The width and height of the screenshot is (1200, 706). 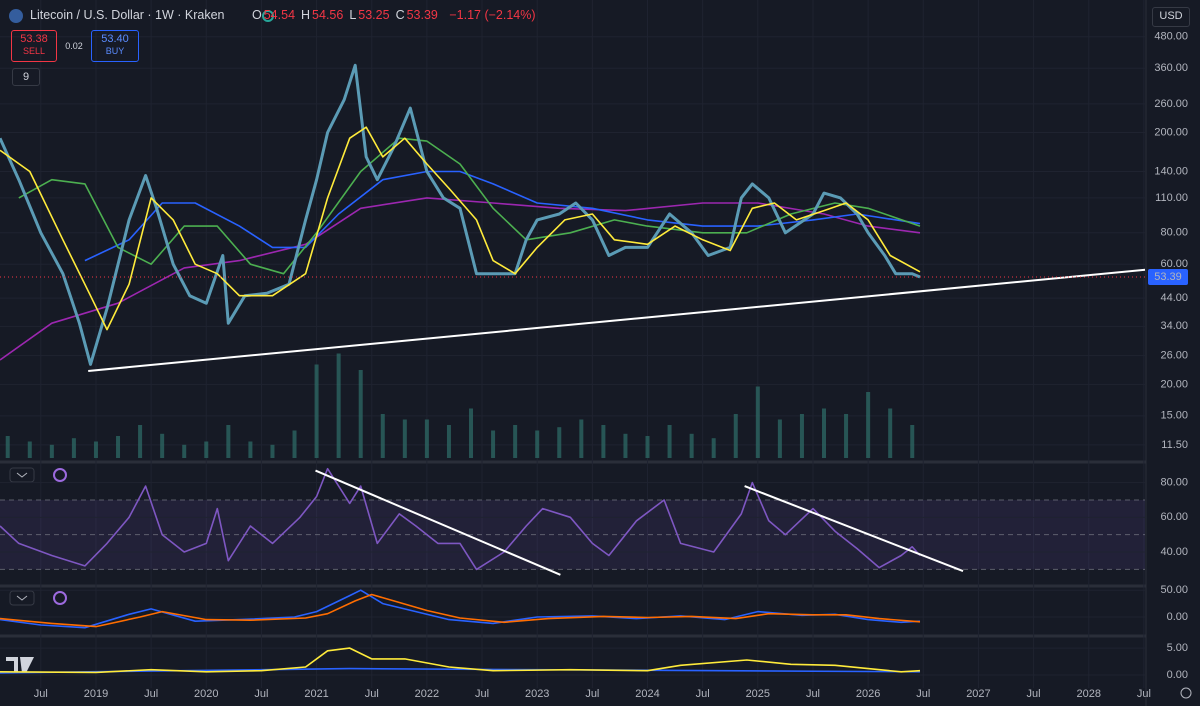 What do you see at coordinates (279, 15) in the screenshot?
I see `ohlc-value: 54.54` at bounding box center [279, 15].